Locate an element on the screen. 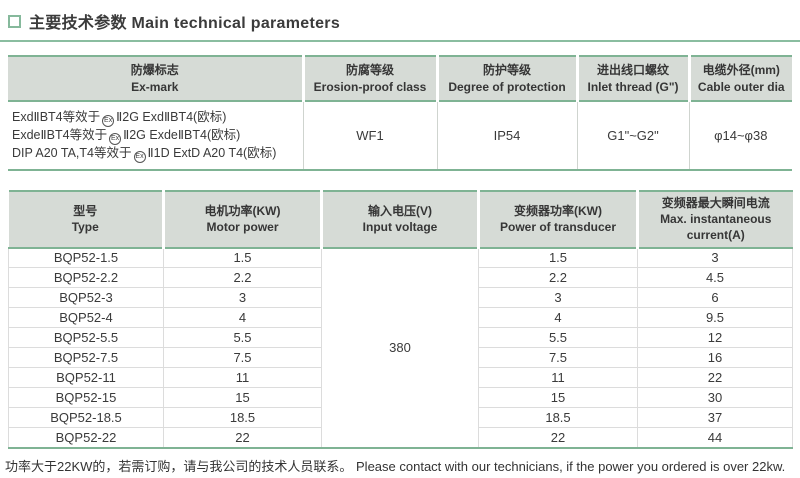 The width and height of the screenshot is (800, 478). col-header-ex-mark: 防爆标志 Ex-mark is located at coordinates (155, 78).